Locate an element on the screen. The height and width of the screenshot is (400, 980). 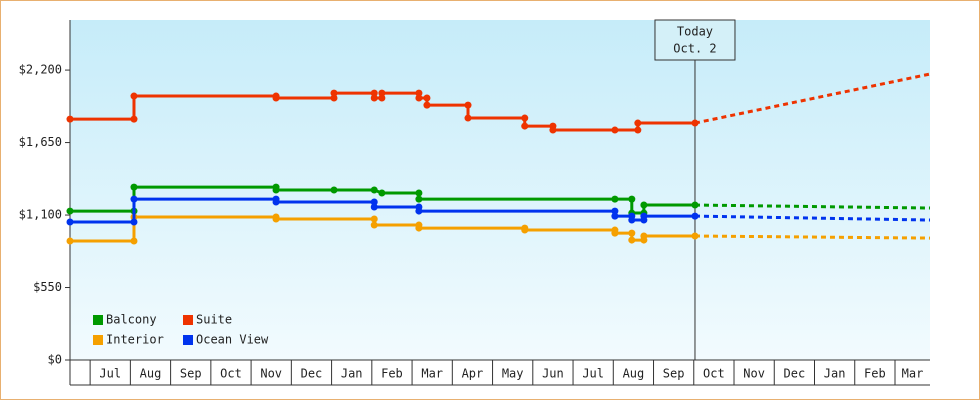
x-tick-label: Jun is located at coordinates (553, 374).